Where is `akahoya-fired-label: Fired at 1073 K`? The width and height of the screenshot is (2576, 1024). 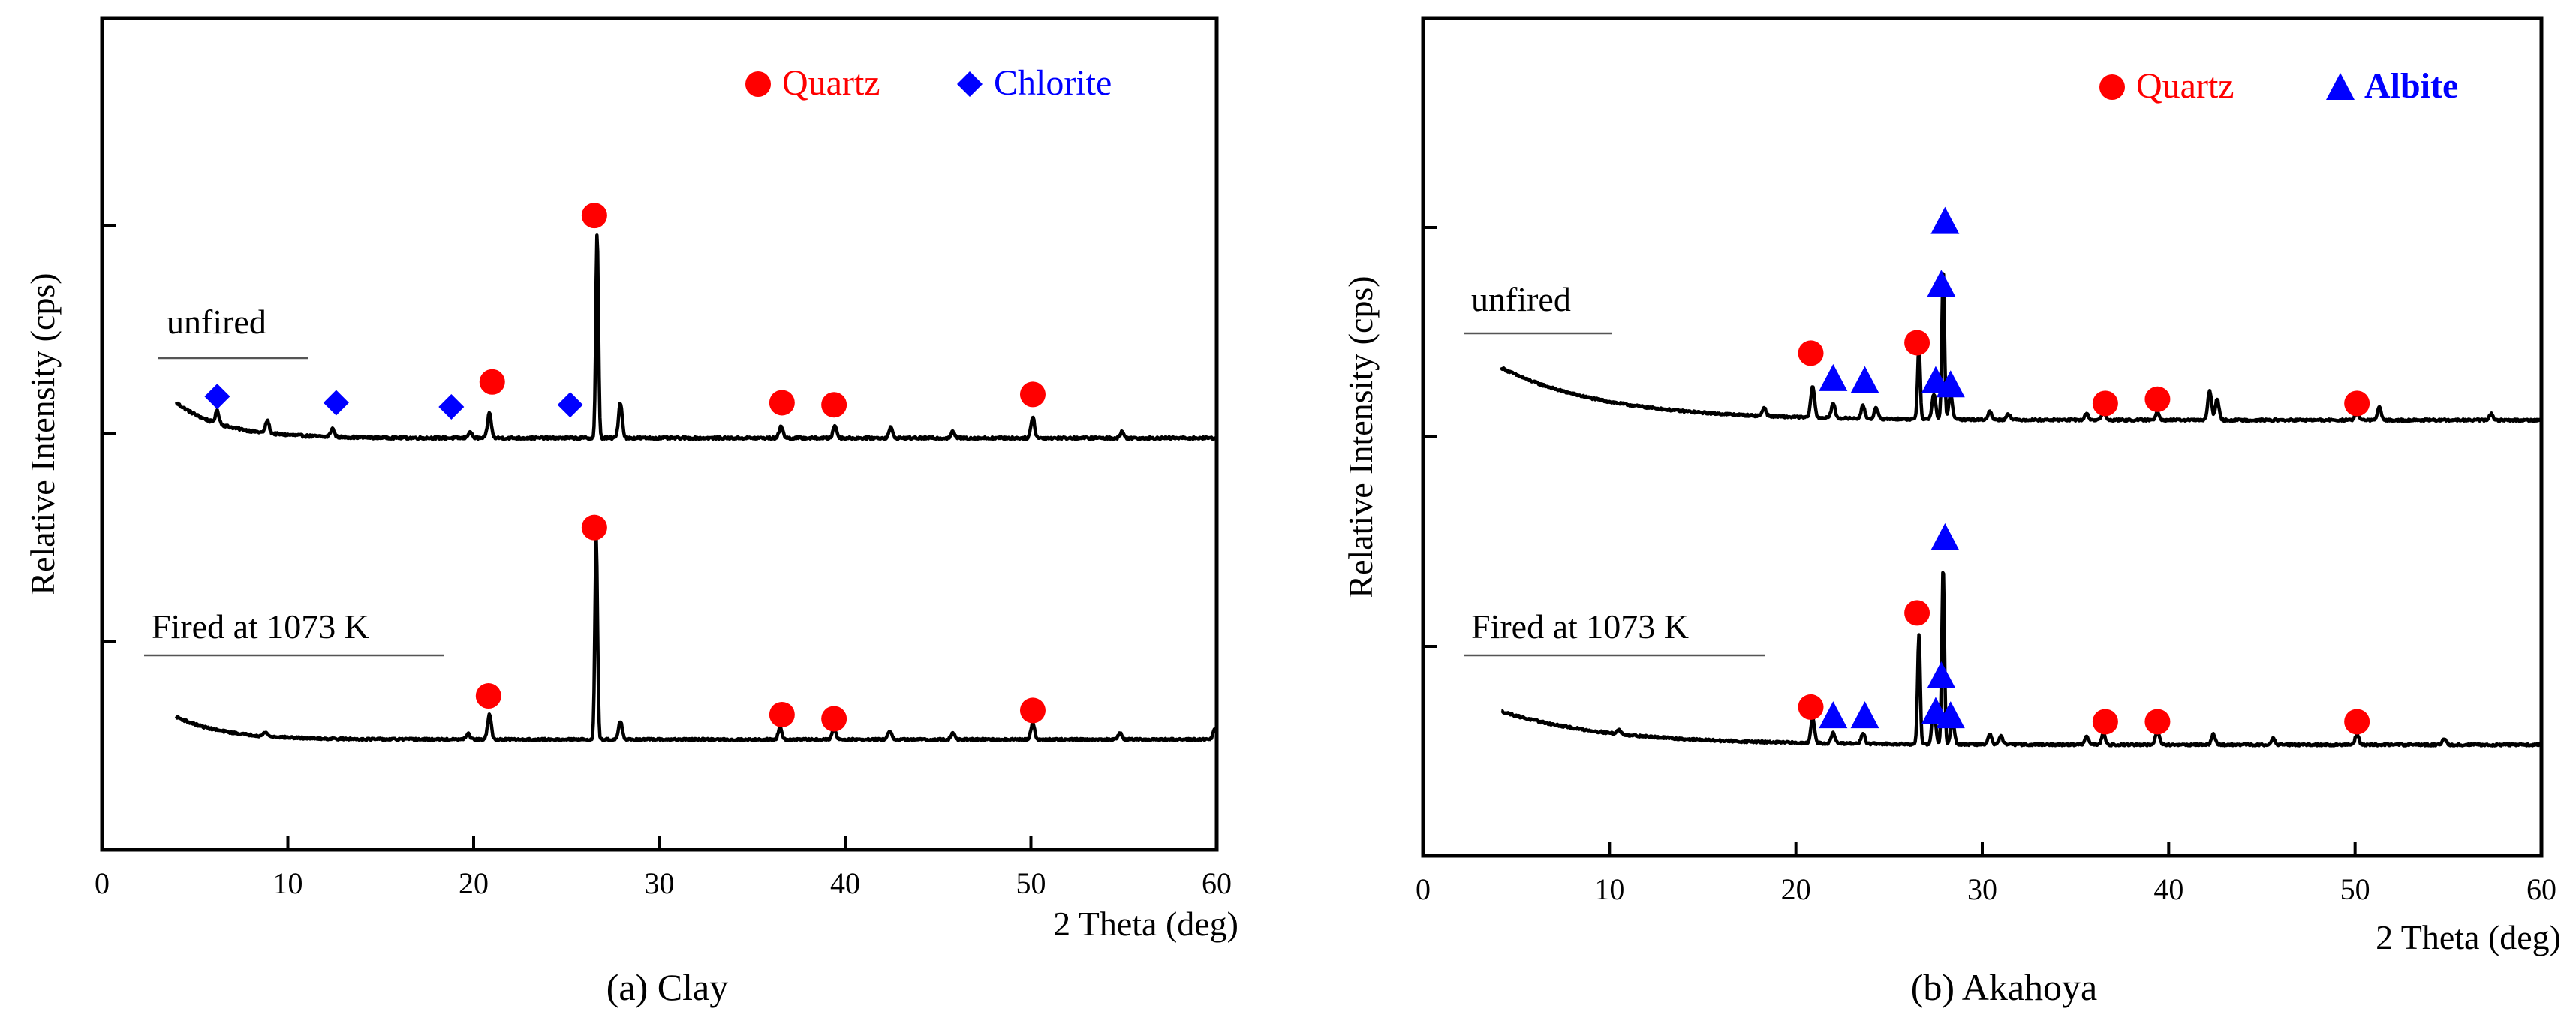 akahoya-fired-label: Fired at 1073 K is located at coordinates (1580, 626).